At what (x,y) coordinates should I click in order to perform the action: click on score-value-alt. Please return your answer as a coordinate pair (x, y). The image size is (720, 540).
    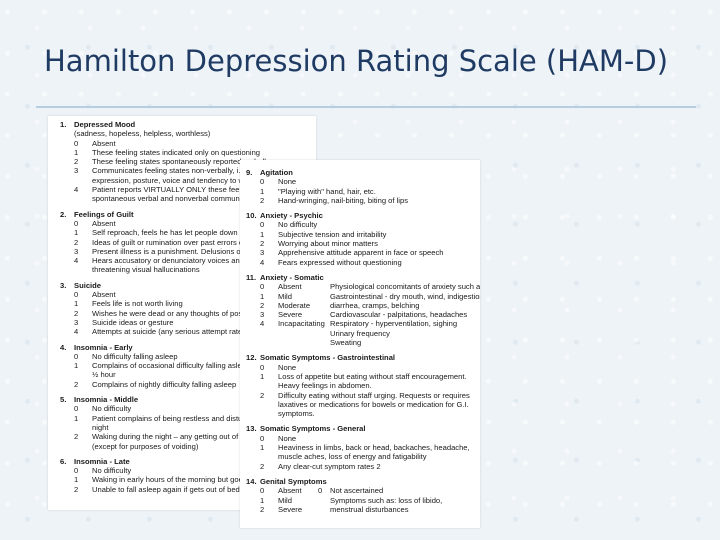
    Looking at the image, I should click on (324, 509).